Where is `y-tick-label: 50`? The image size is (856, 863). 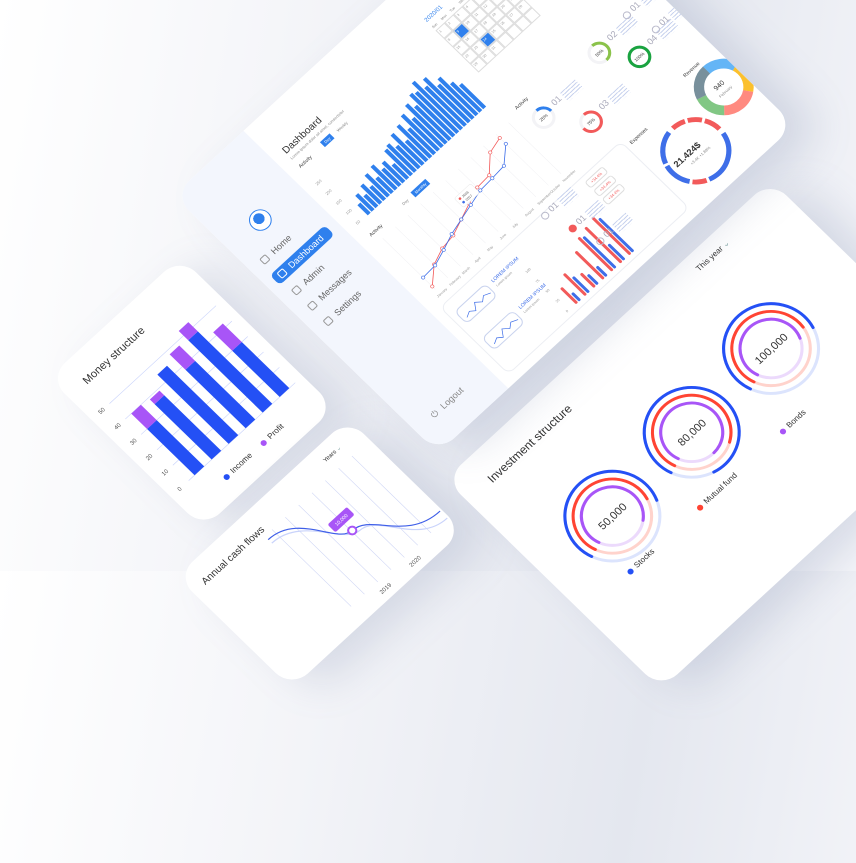
y-tick-label: 50 is located at coordinates (358, 222).